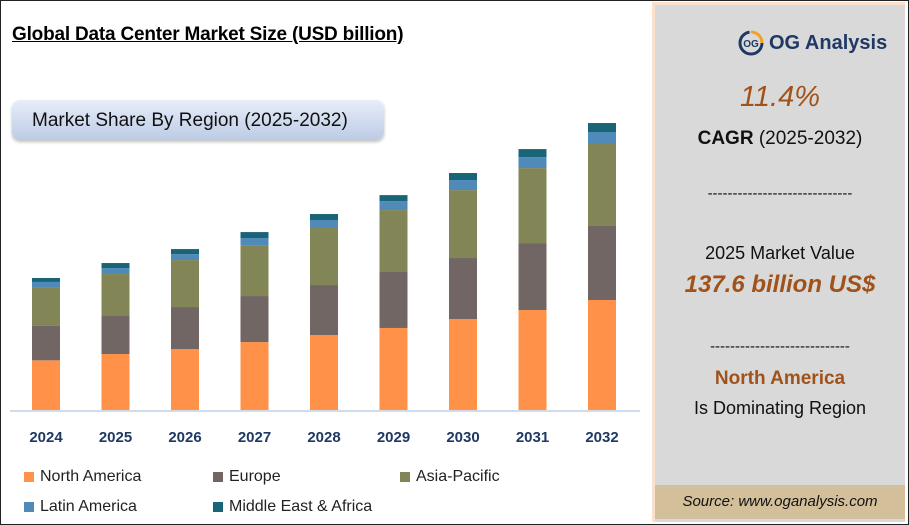  I want to click on bar-segment-asia-pacific-2031, so click(532, 206).